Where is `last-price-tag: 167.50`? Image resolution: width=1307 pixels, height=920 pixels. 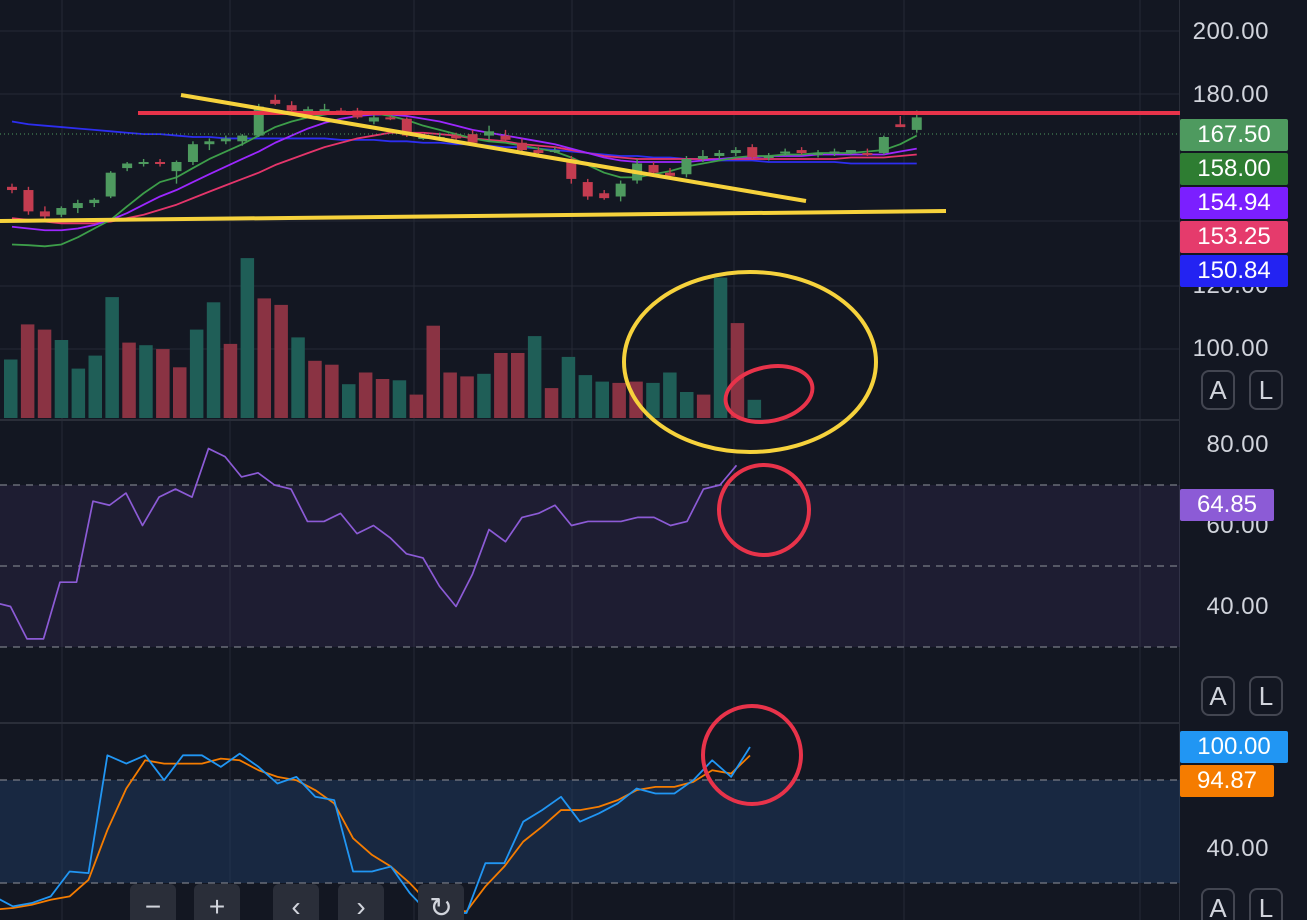 last-price-tag: 167.50 is located at coordinates (1234, 135).